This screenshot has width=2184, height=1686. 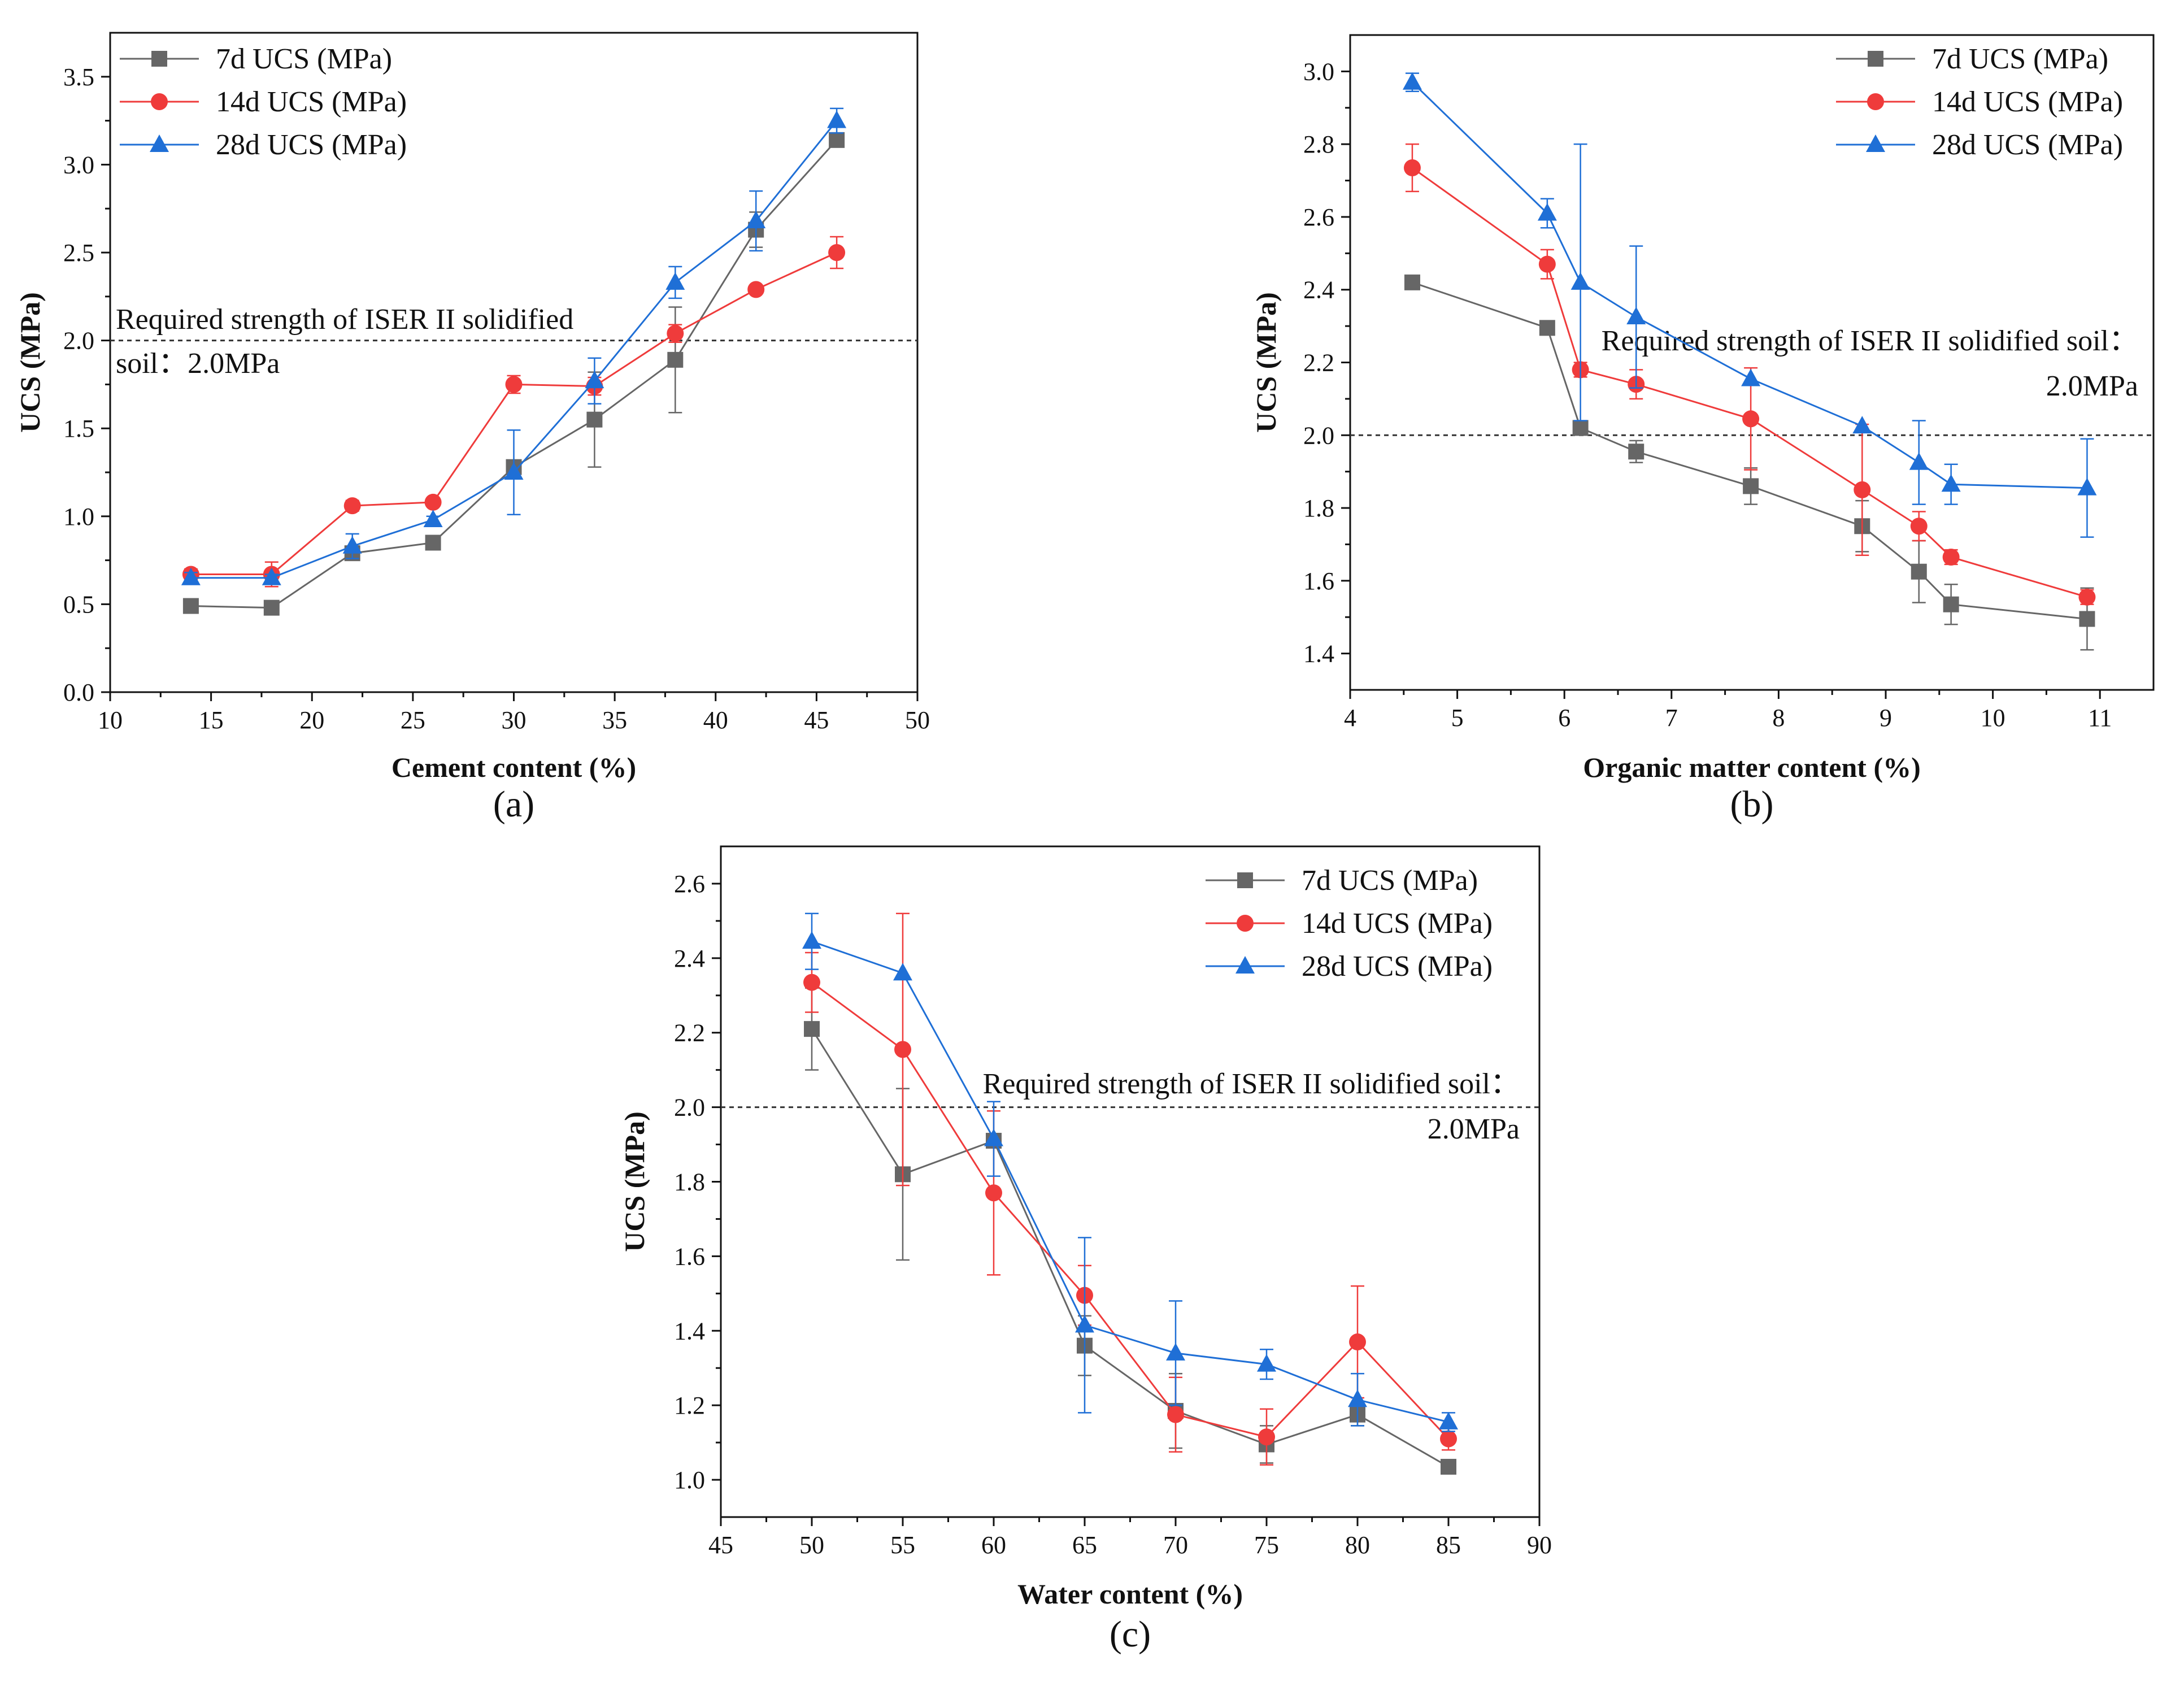 I want to click on x-tick-label: 20, so click(x=311, y=720).